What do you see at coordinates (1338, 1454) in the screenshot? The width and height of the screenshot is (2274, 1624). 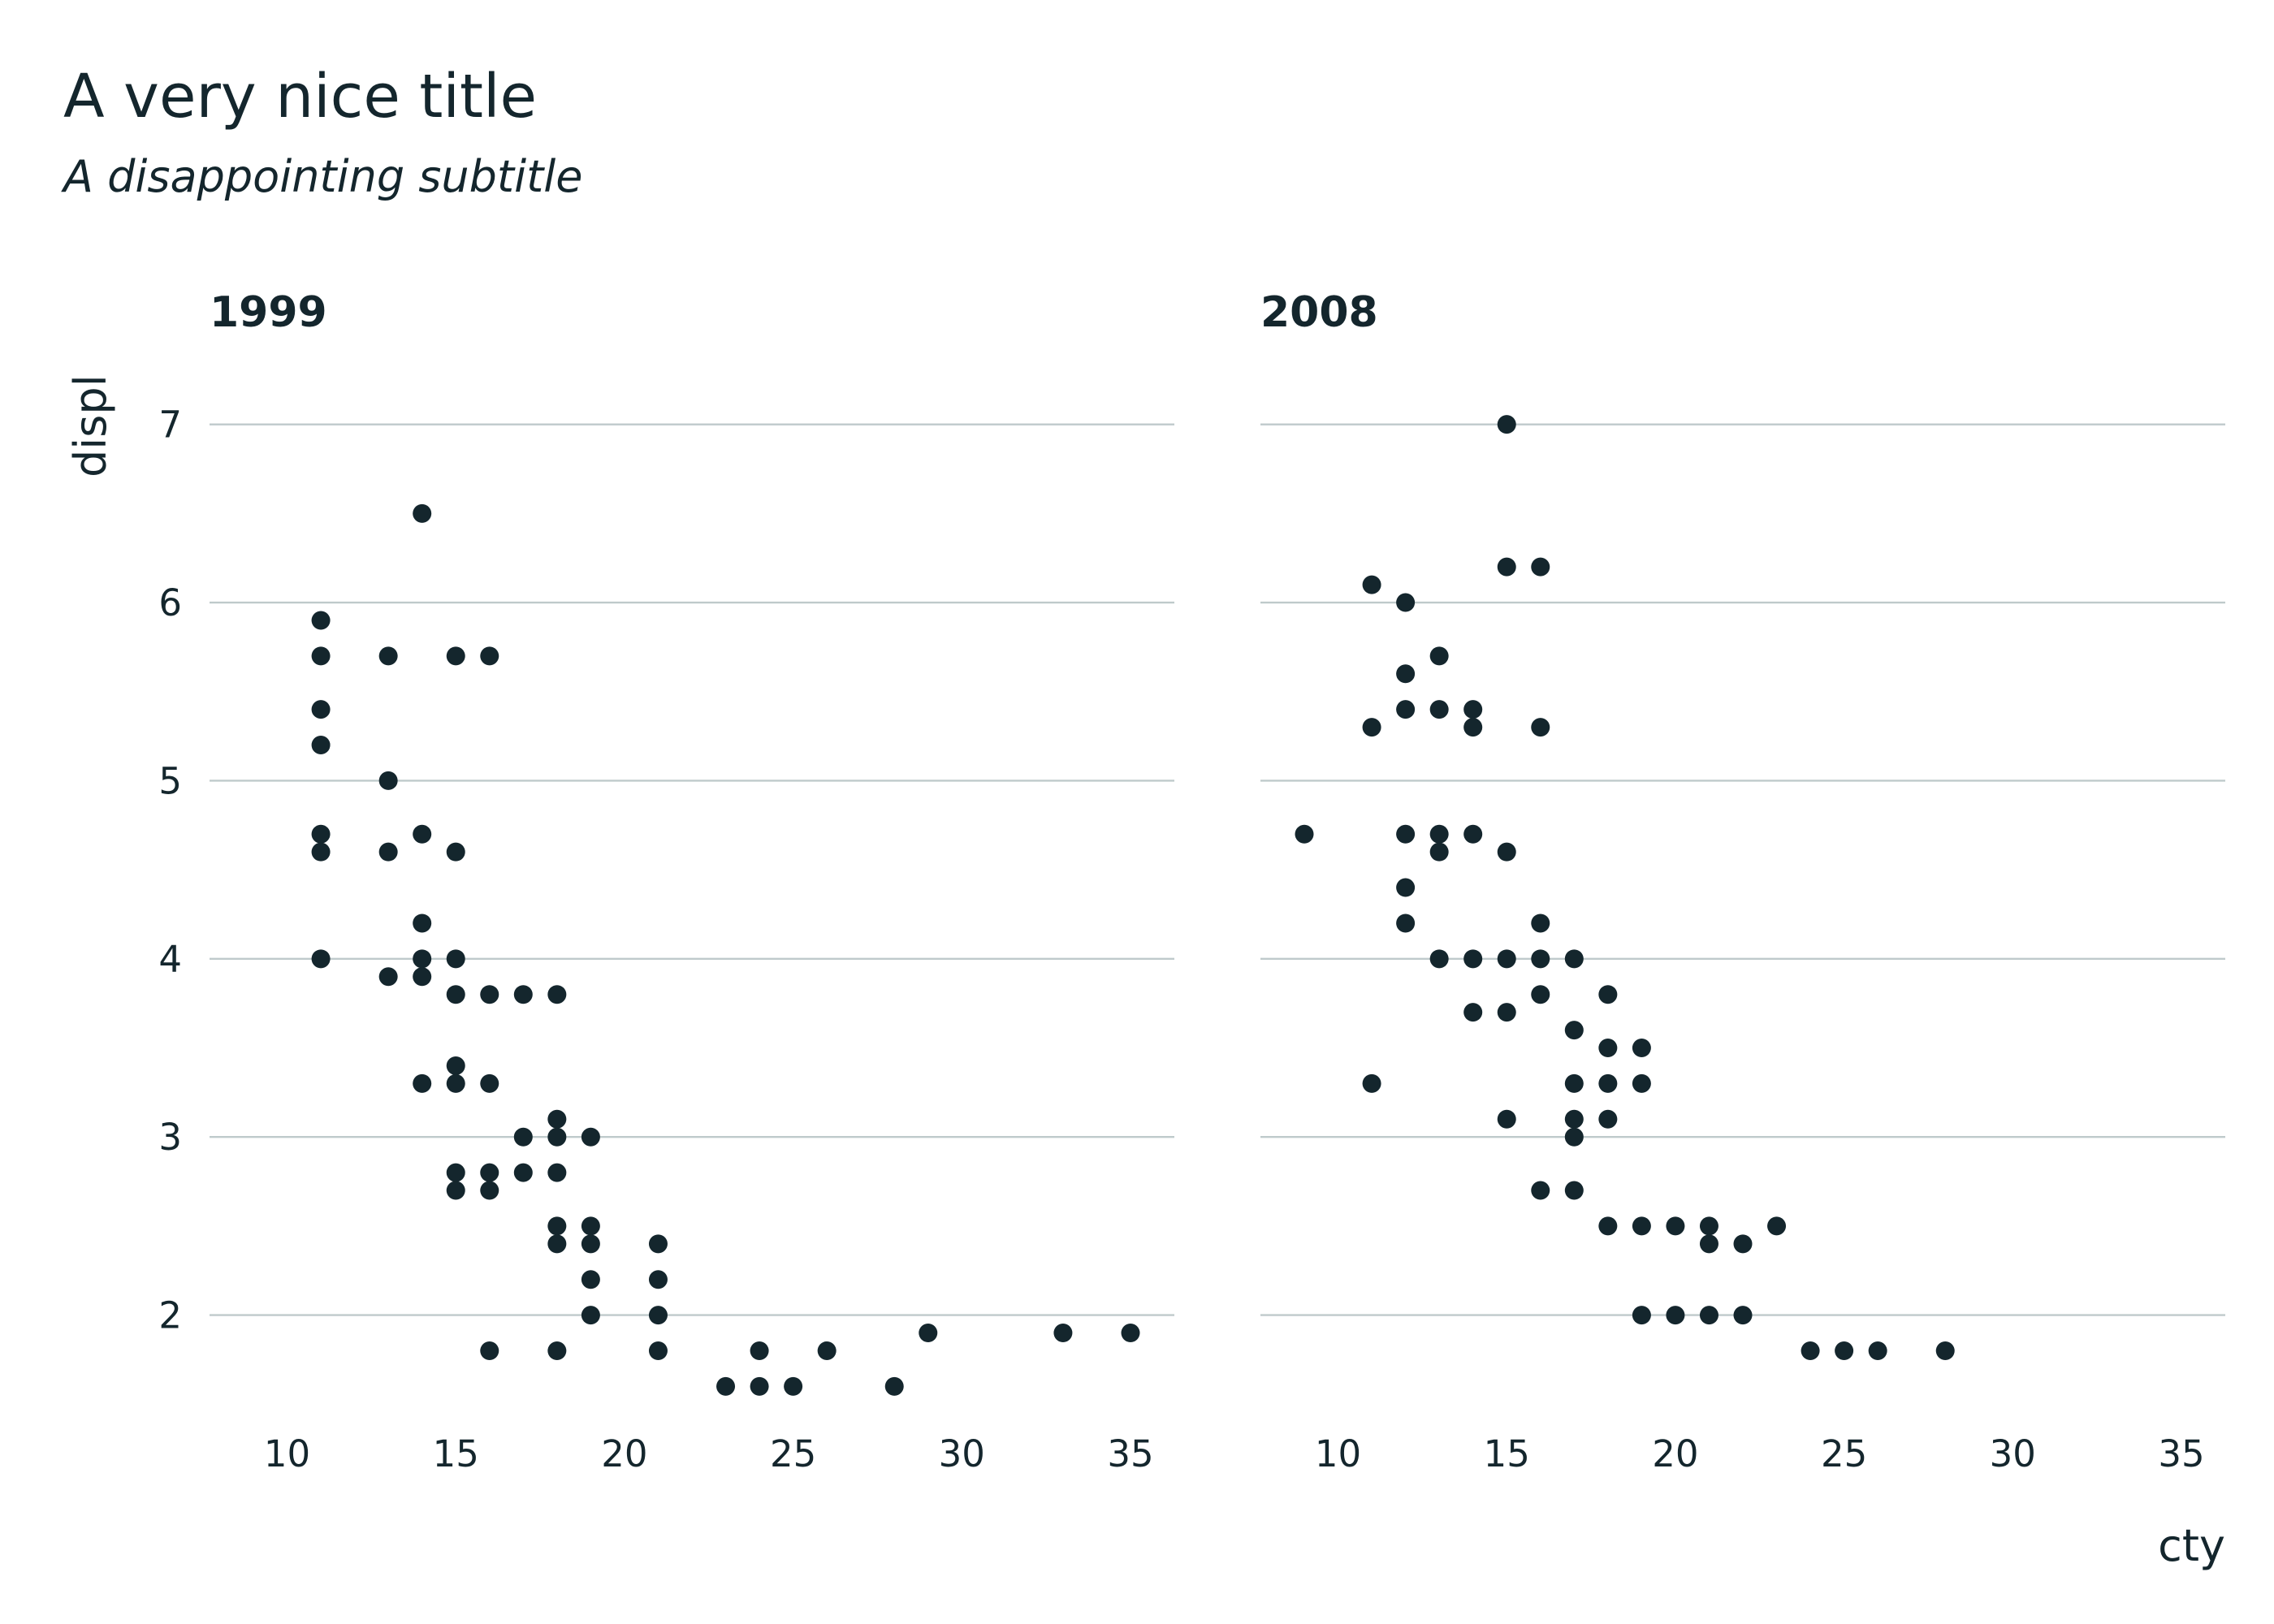 I see `x-tick-label: 10` at bounding box center [1338, 1454].